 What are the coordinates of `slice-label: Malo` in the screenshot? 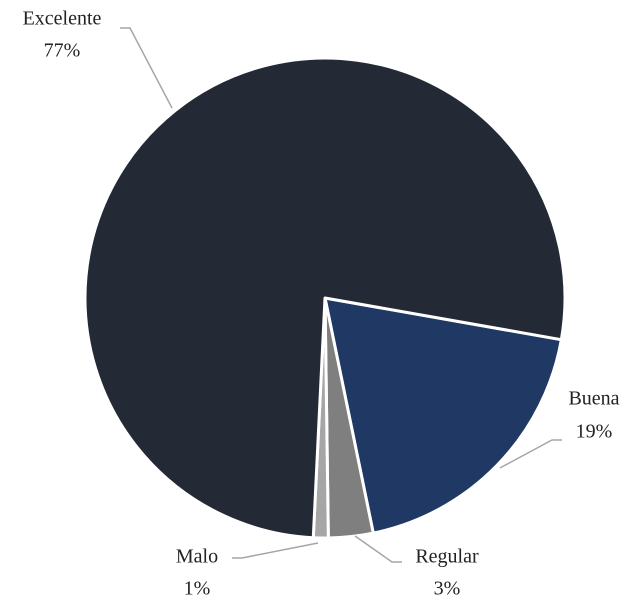 It's located at (197, 557).